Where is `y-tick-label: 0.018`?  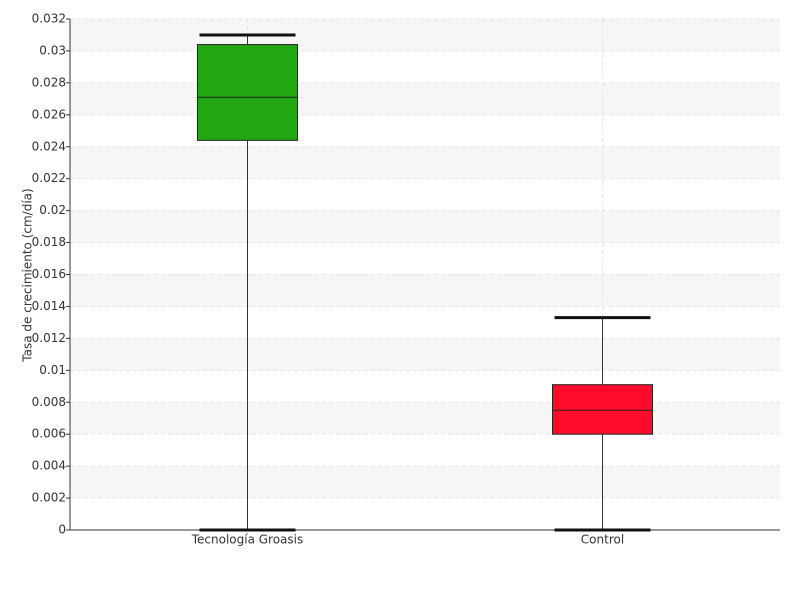
y-tick-label: 0.018 is located at coordinates (49, 242).